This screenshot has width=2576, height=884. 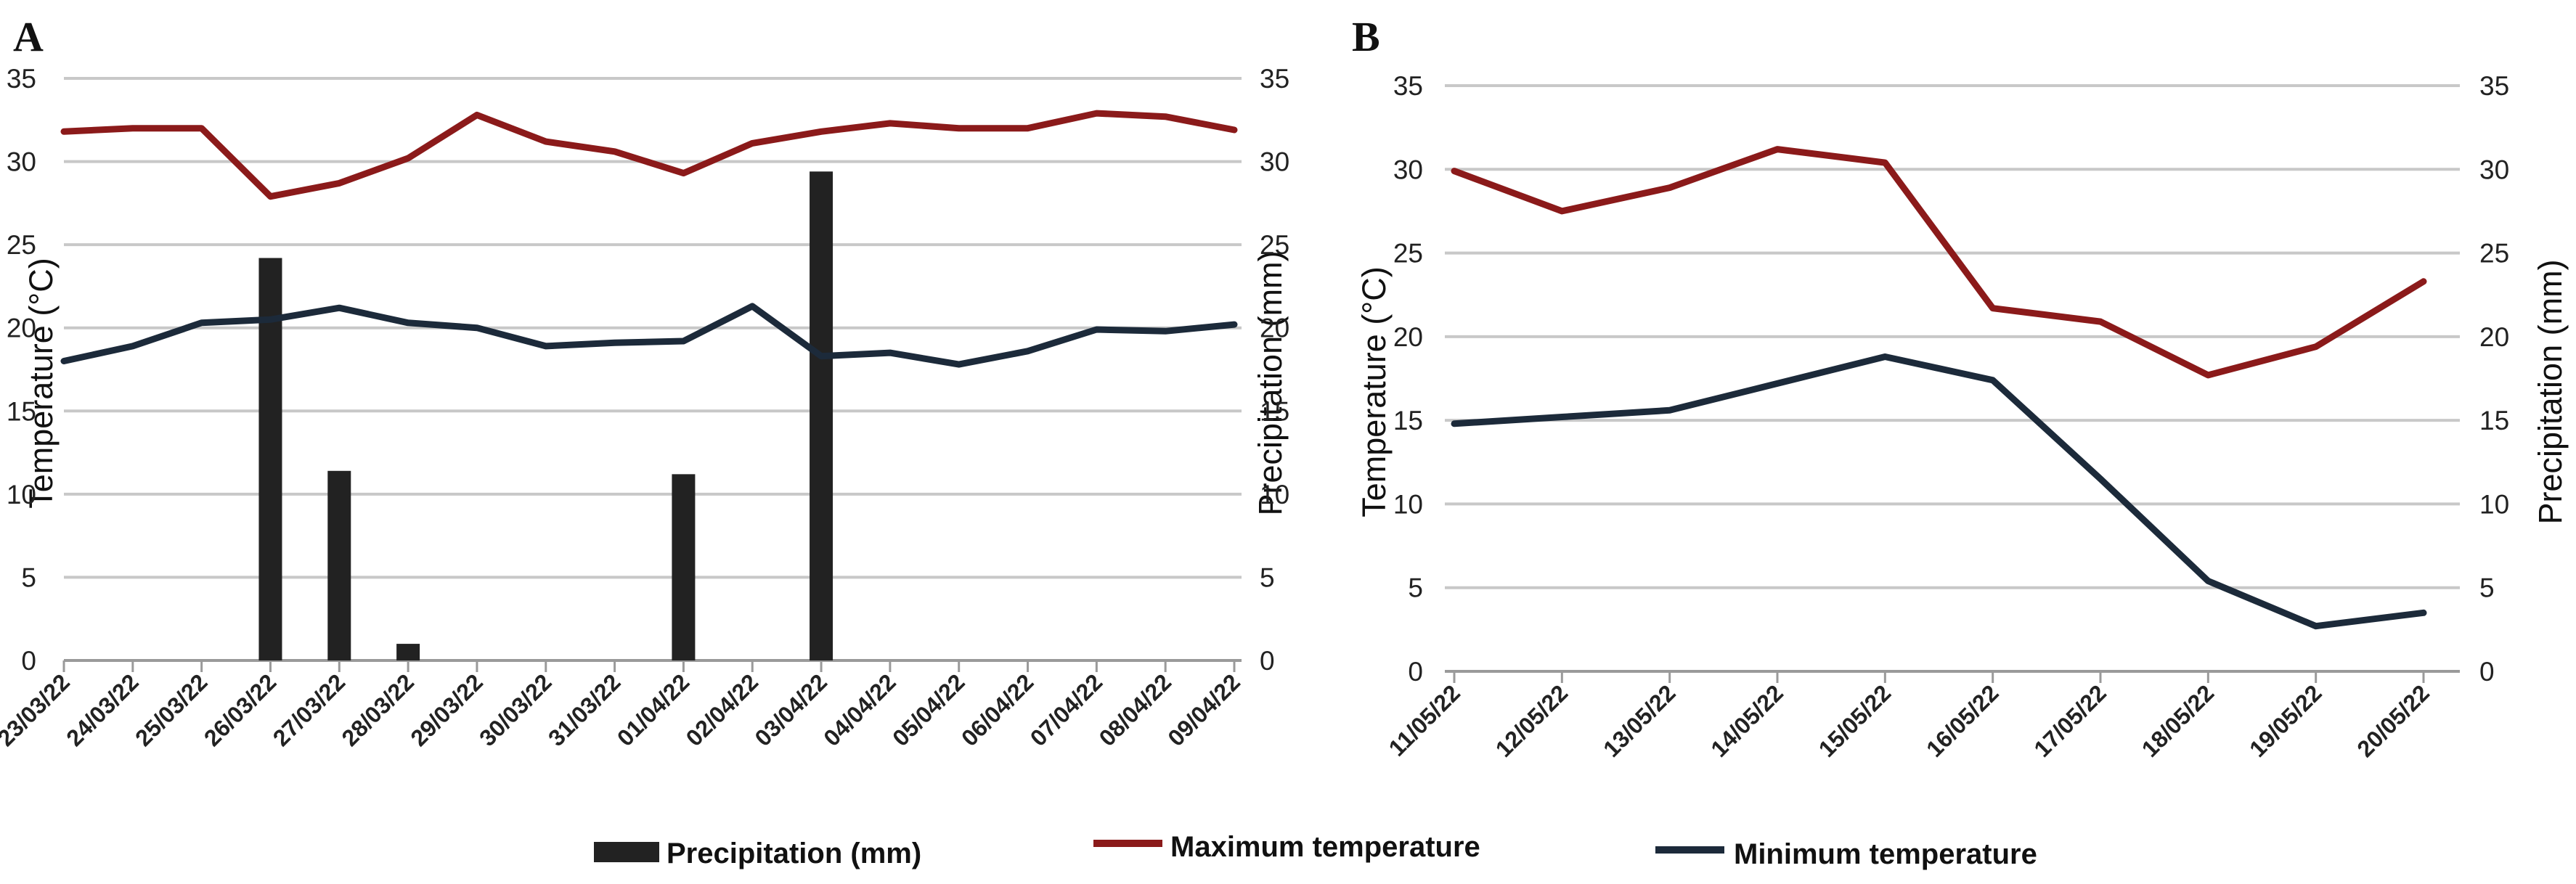 I want to click on panel-a-y2-ticks: 0 5 10 15 20 25 30 35, so click(x=1274, y=370).